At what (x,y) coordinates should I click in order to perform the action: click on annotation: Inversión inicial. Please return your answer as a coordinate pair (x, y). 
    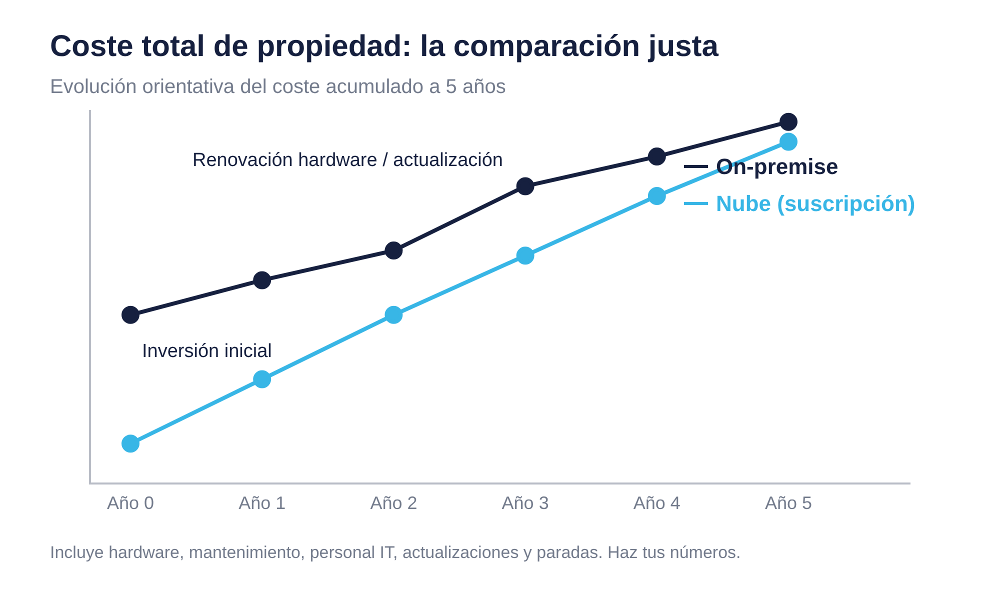
    Looking at the image, I should click on (207, 352).